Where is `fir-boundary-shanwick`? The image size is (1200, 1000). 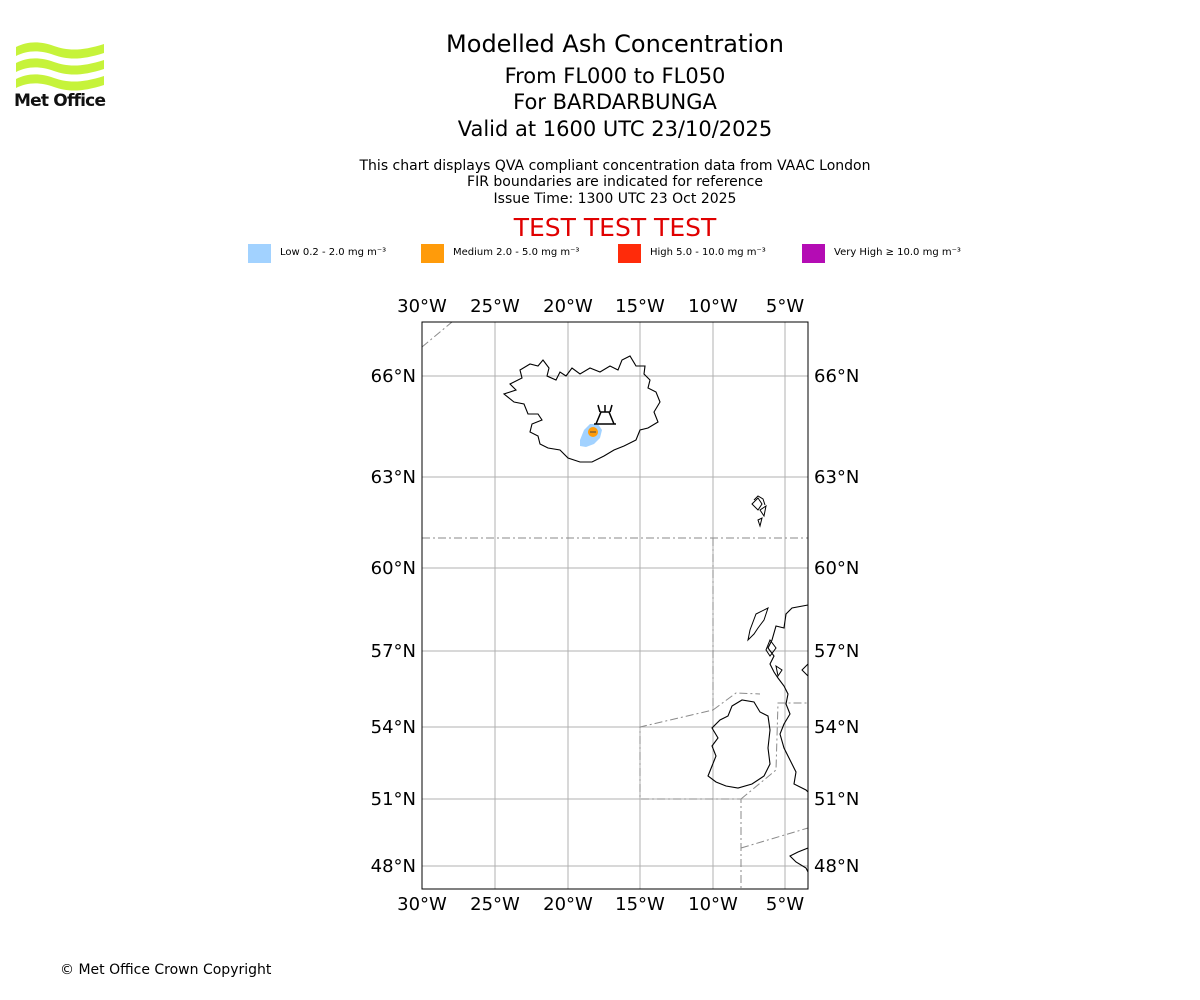 fir-boundary-shanwick is located at coordinates (690, 713).